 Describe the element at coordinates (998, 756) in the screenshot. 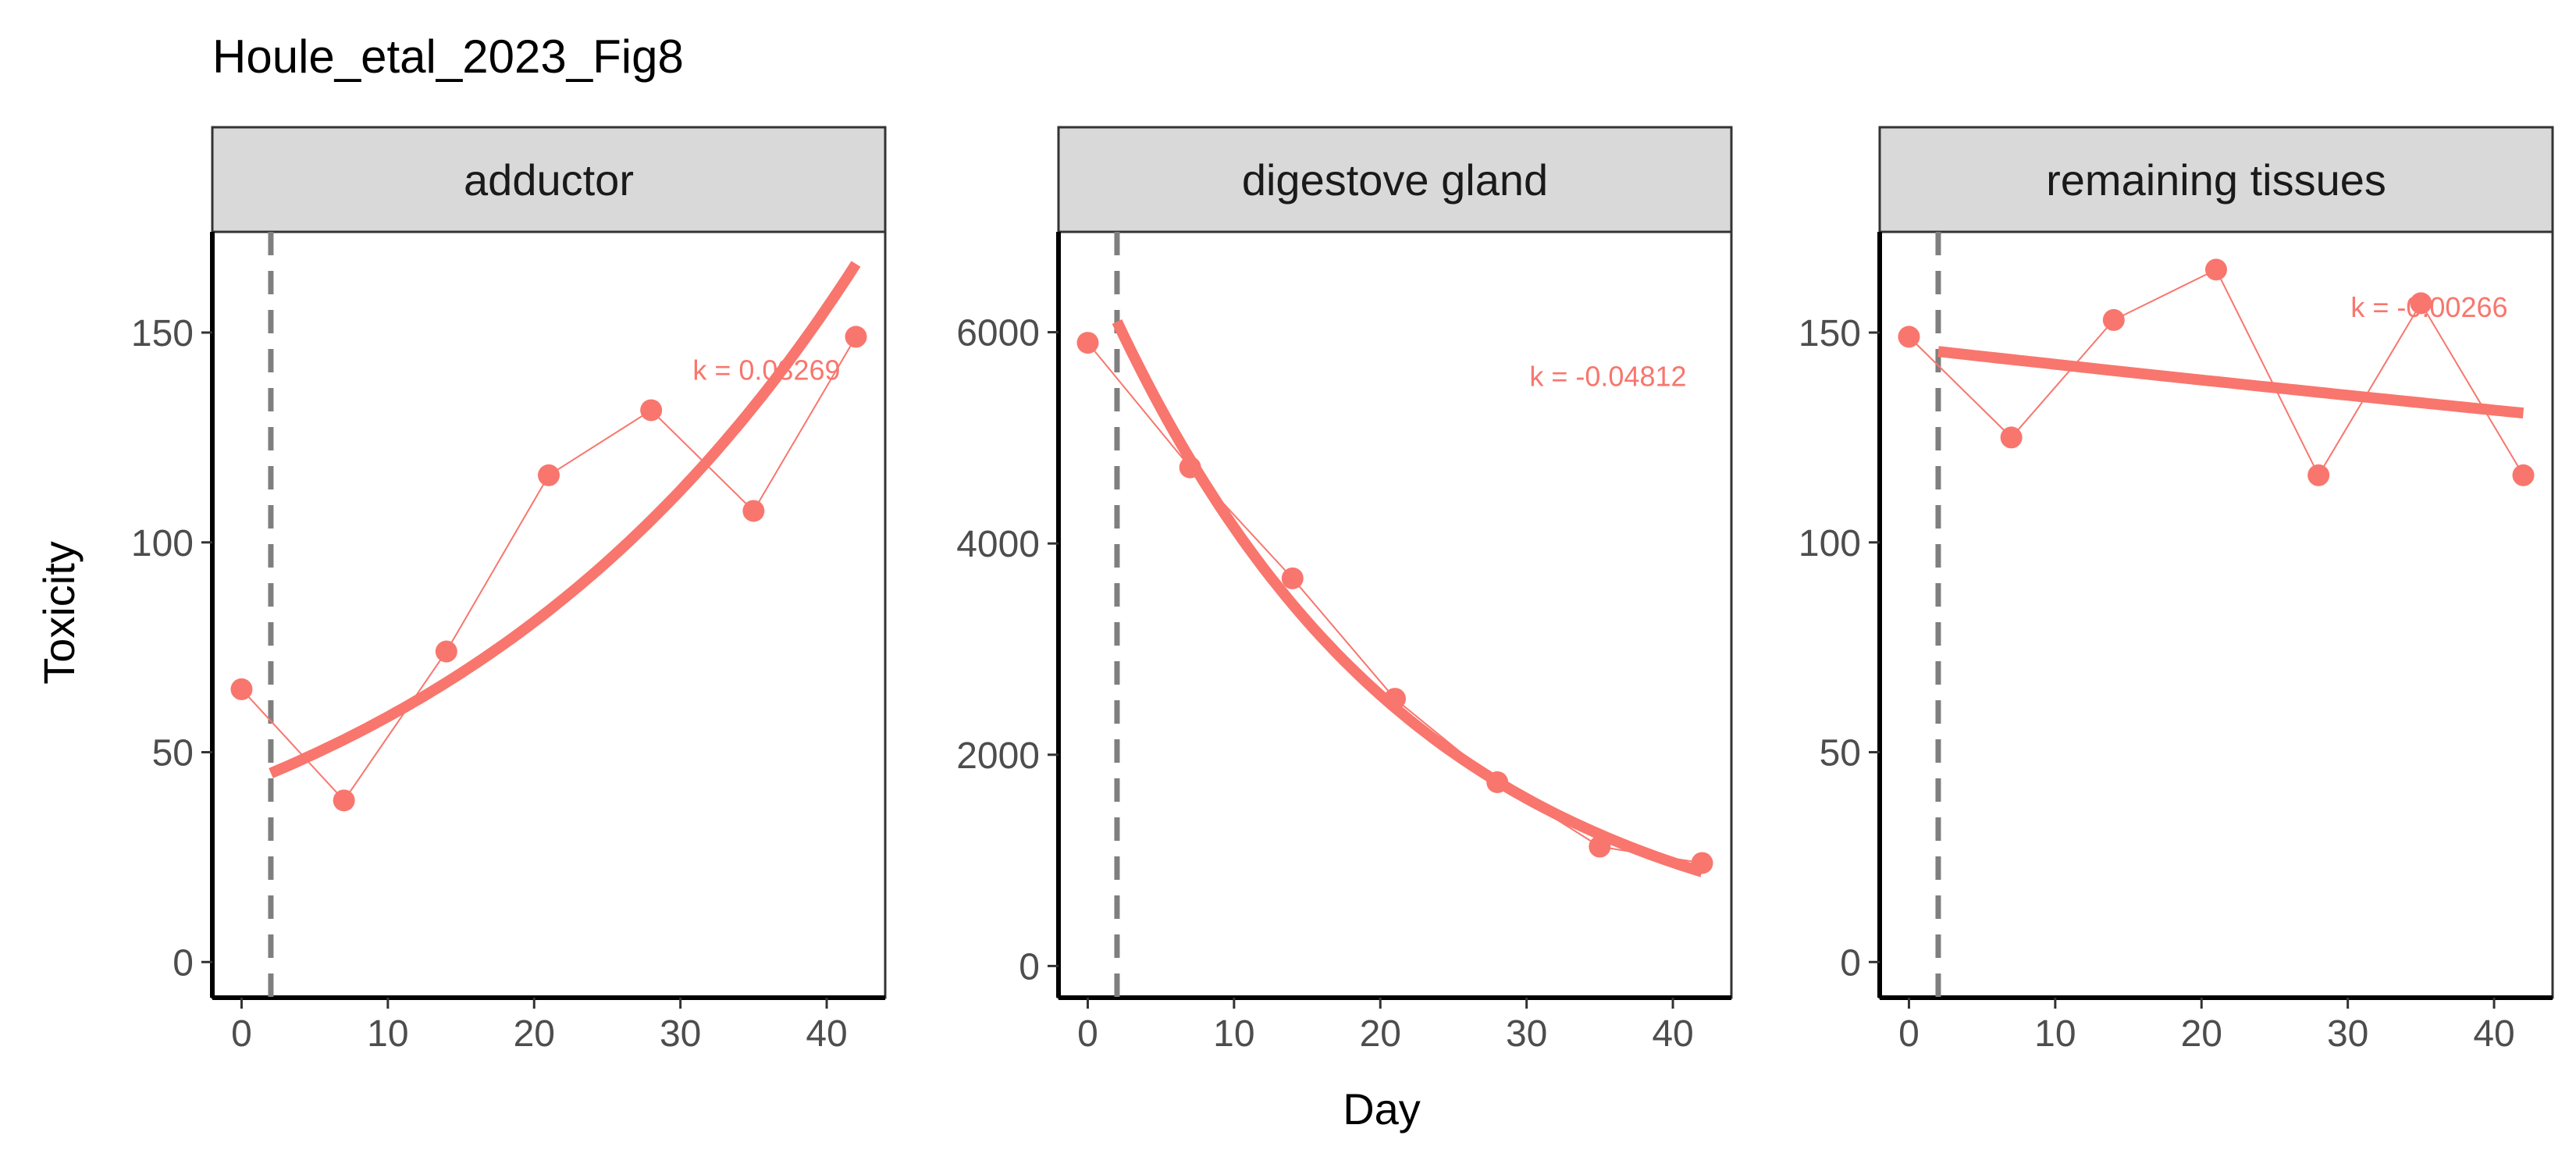

I see `y-tick-label: 2000` at that location.